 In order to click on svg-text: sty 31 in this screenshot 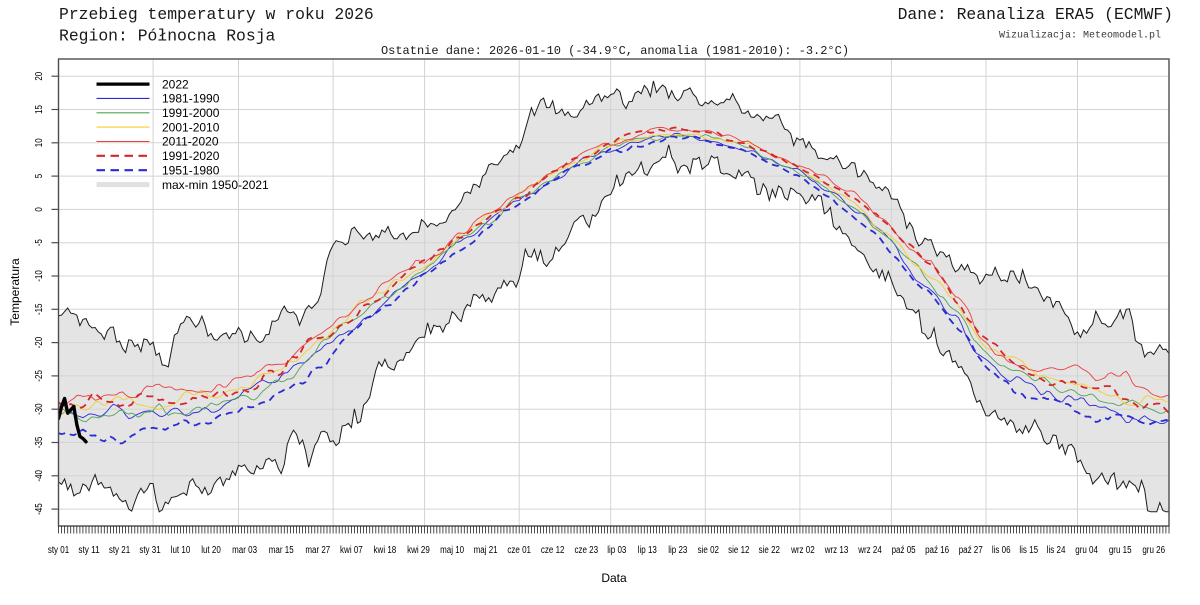, I will do `click(150, 550)`.